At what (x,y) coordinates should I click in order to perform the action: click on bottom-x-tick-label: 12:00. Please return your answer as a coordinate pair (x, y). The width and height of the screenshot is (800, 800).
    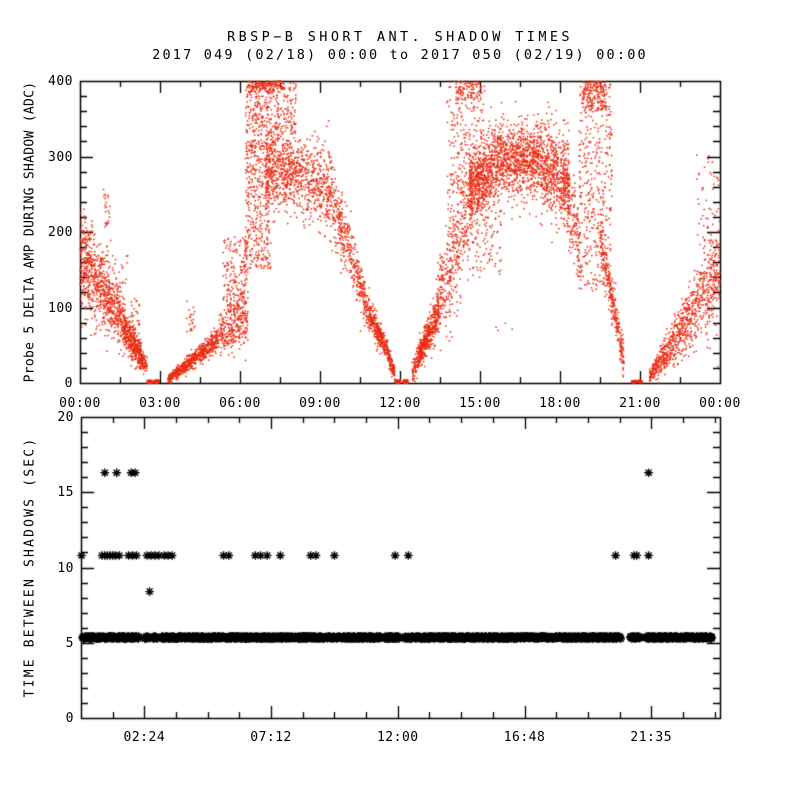
    Looking at the image, I should click on (397, 737).